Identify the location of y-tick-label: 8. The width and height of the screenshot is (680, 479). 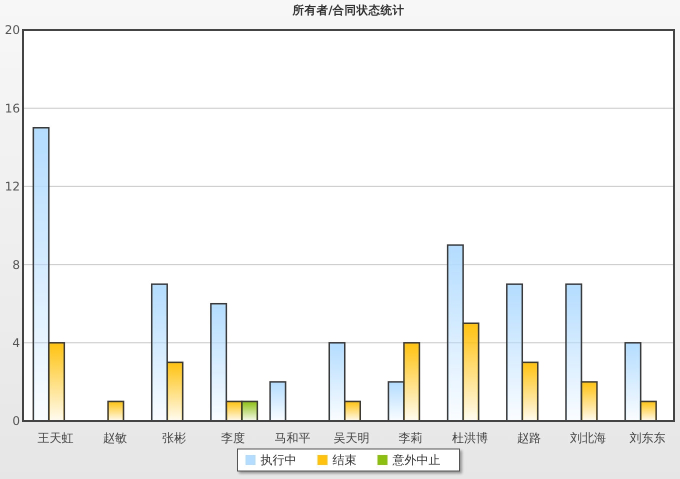
(16, 265).